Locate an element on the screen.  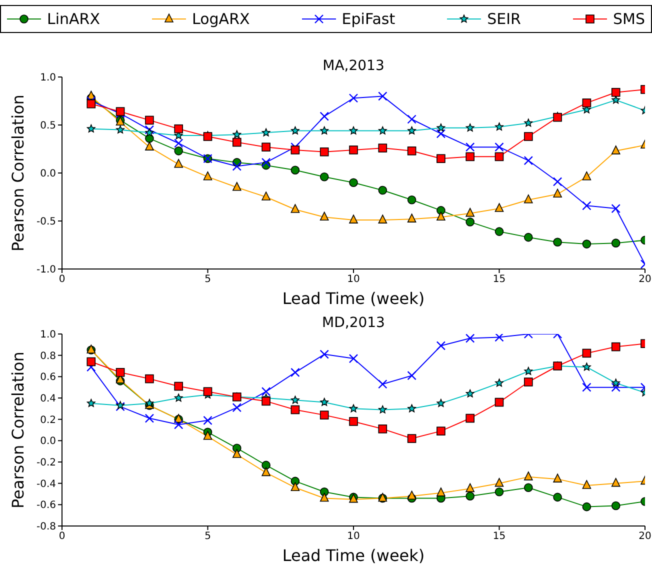
y-tick-label: -0.5 is located at coordinates (46, 222).